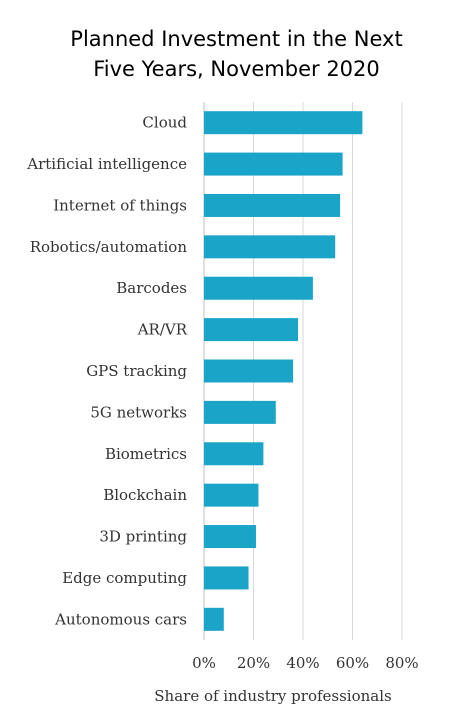  Describe the element at coordinates (352, 663) in the screenshot. I see `x-tick-label: 60%` at that location.